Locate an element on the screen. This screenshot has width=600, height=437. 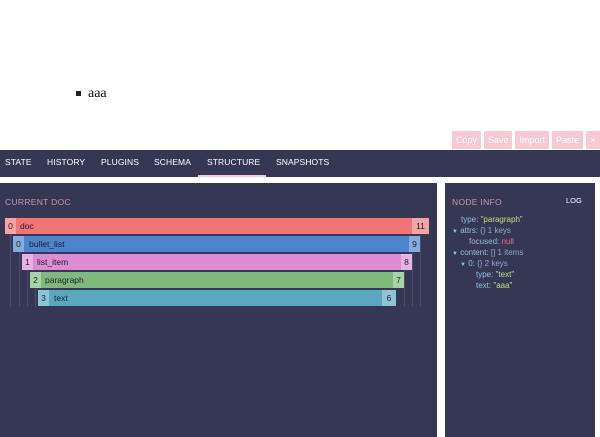
bullet-marker is located at coordinates (78, 93).